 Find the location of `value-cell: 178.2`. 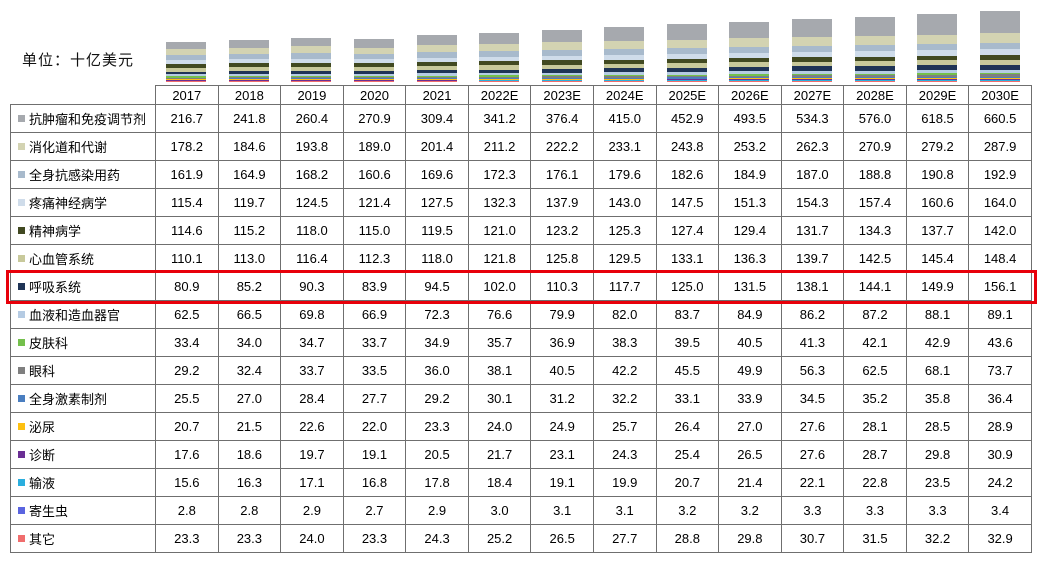

value-cell: 178.2 is located at coordinates (187, 146).